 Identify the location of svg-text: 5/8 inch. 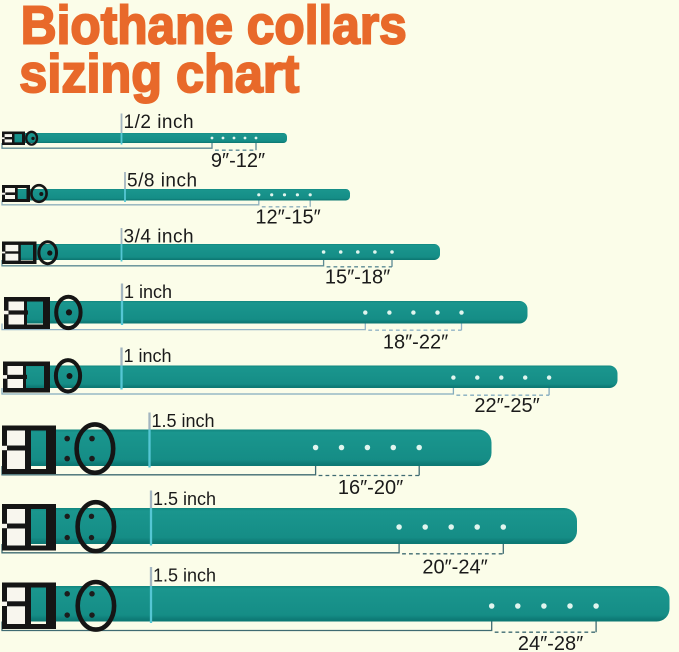
(162, 181).